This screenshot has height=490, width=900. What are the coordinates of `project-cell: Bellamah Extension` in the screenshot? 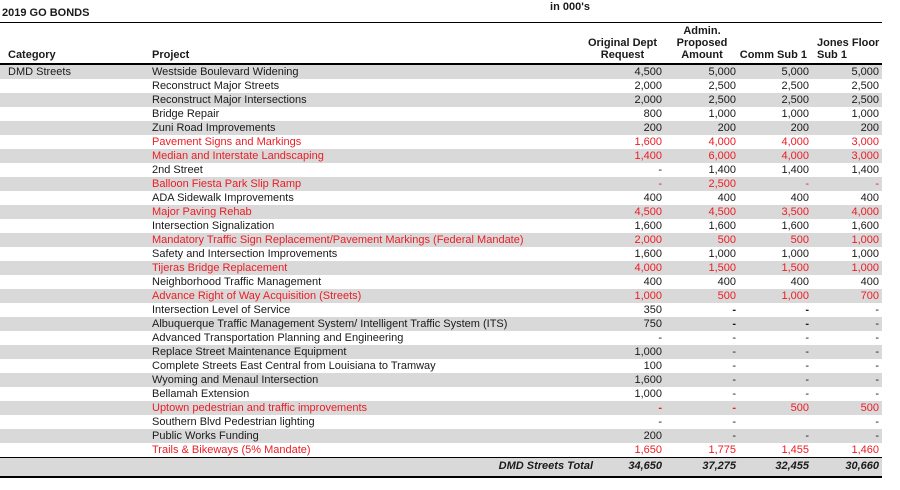 It's located at (201, 394).